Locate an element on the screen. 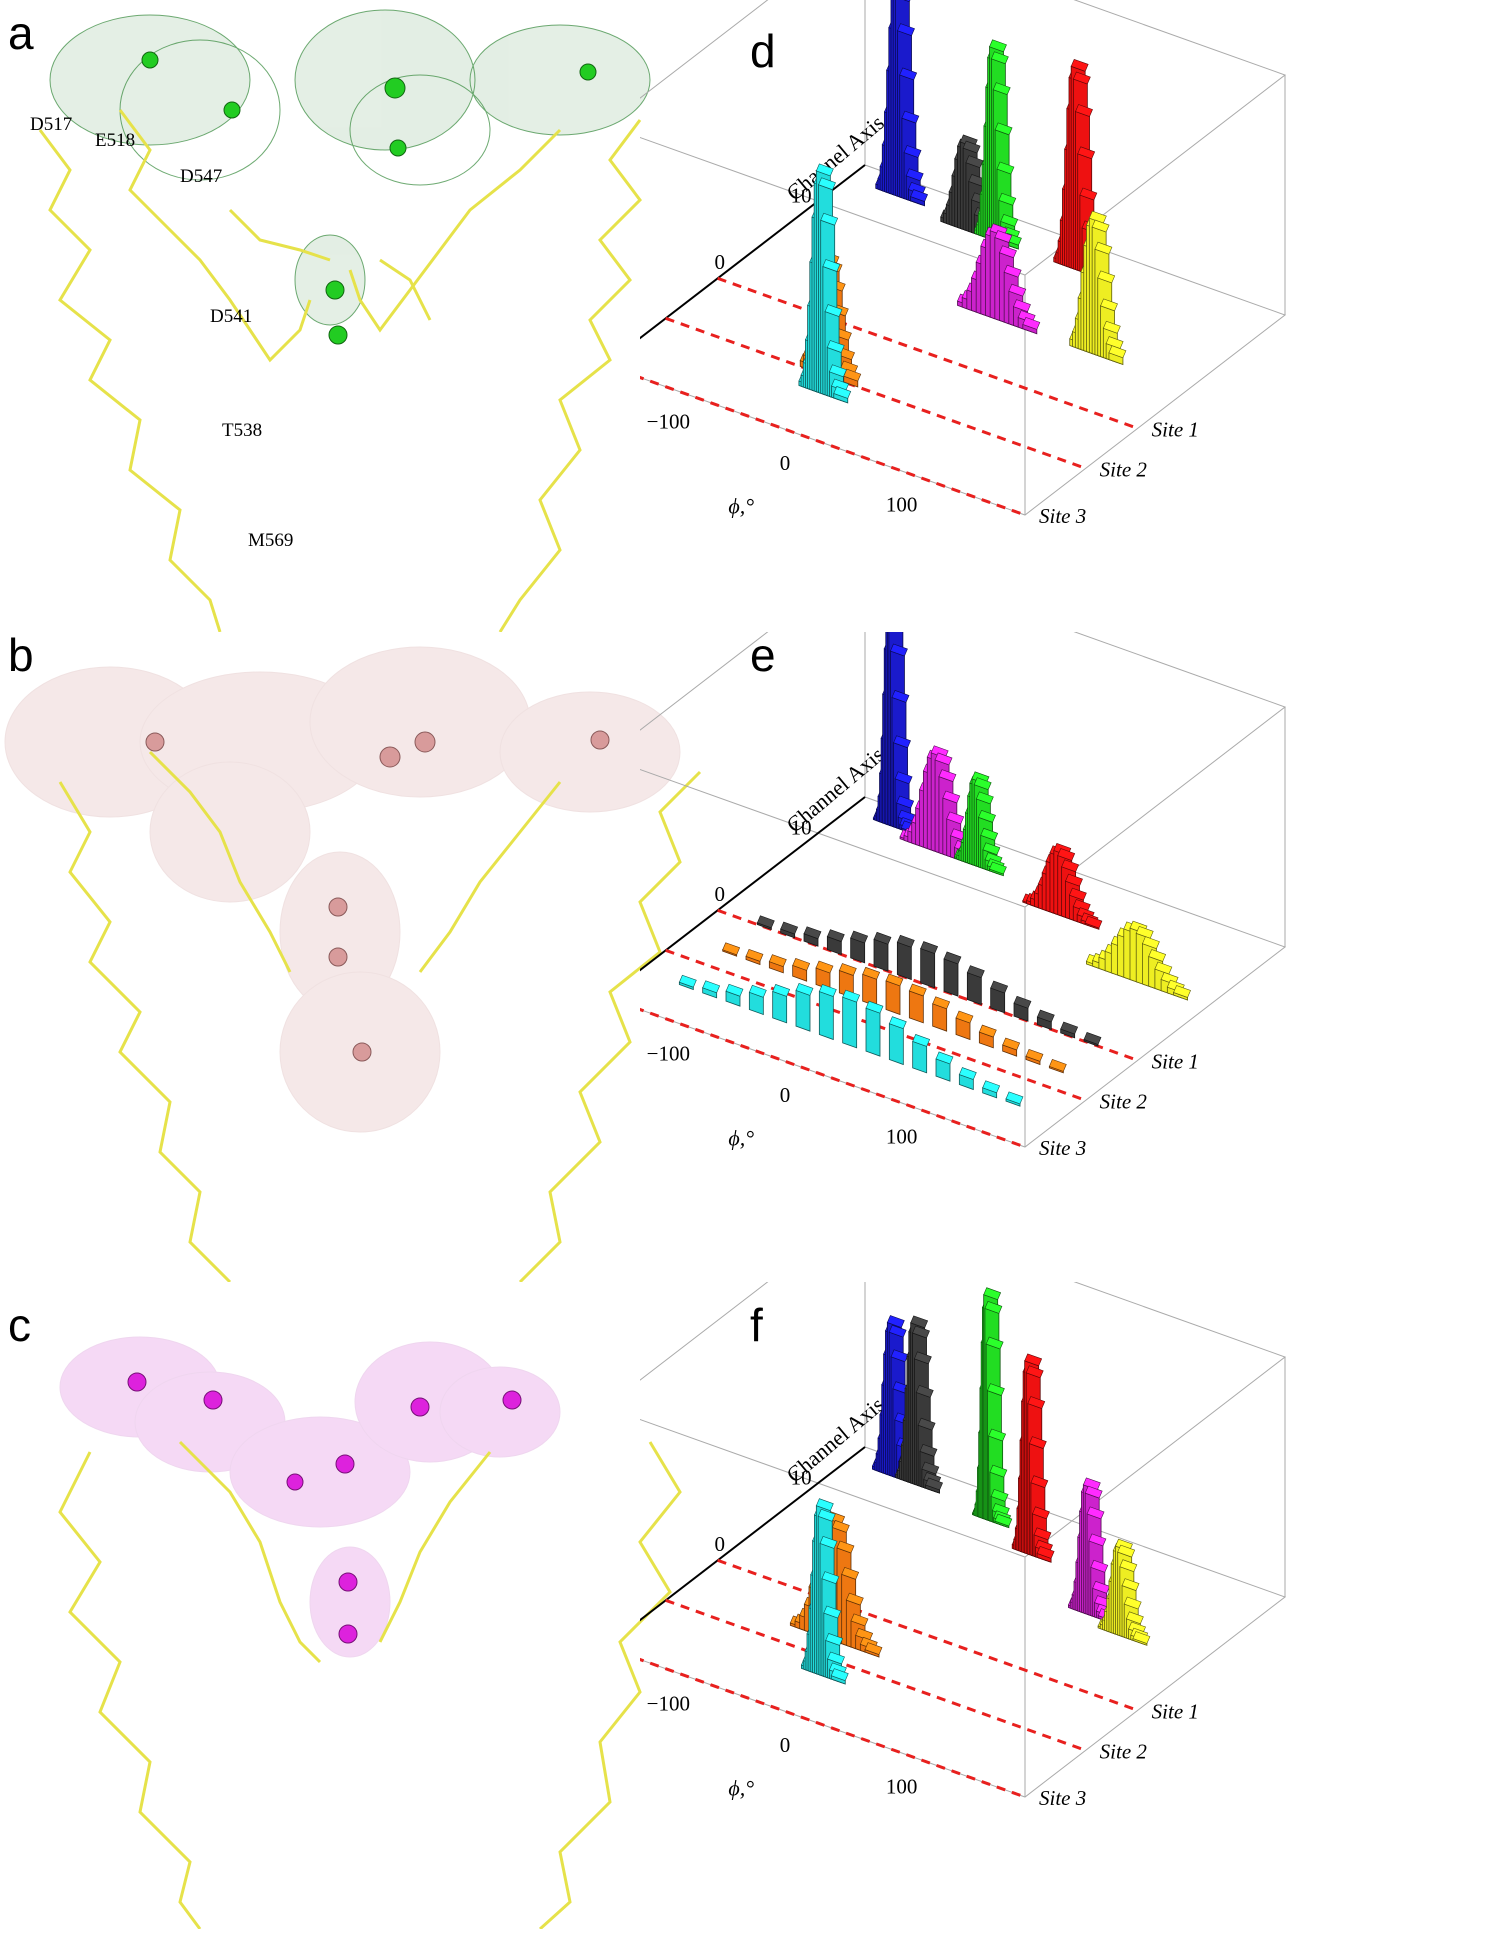  residue-label-d517: D517 is located at coordinates (51, 124).